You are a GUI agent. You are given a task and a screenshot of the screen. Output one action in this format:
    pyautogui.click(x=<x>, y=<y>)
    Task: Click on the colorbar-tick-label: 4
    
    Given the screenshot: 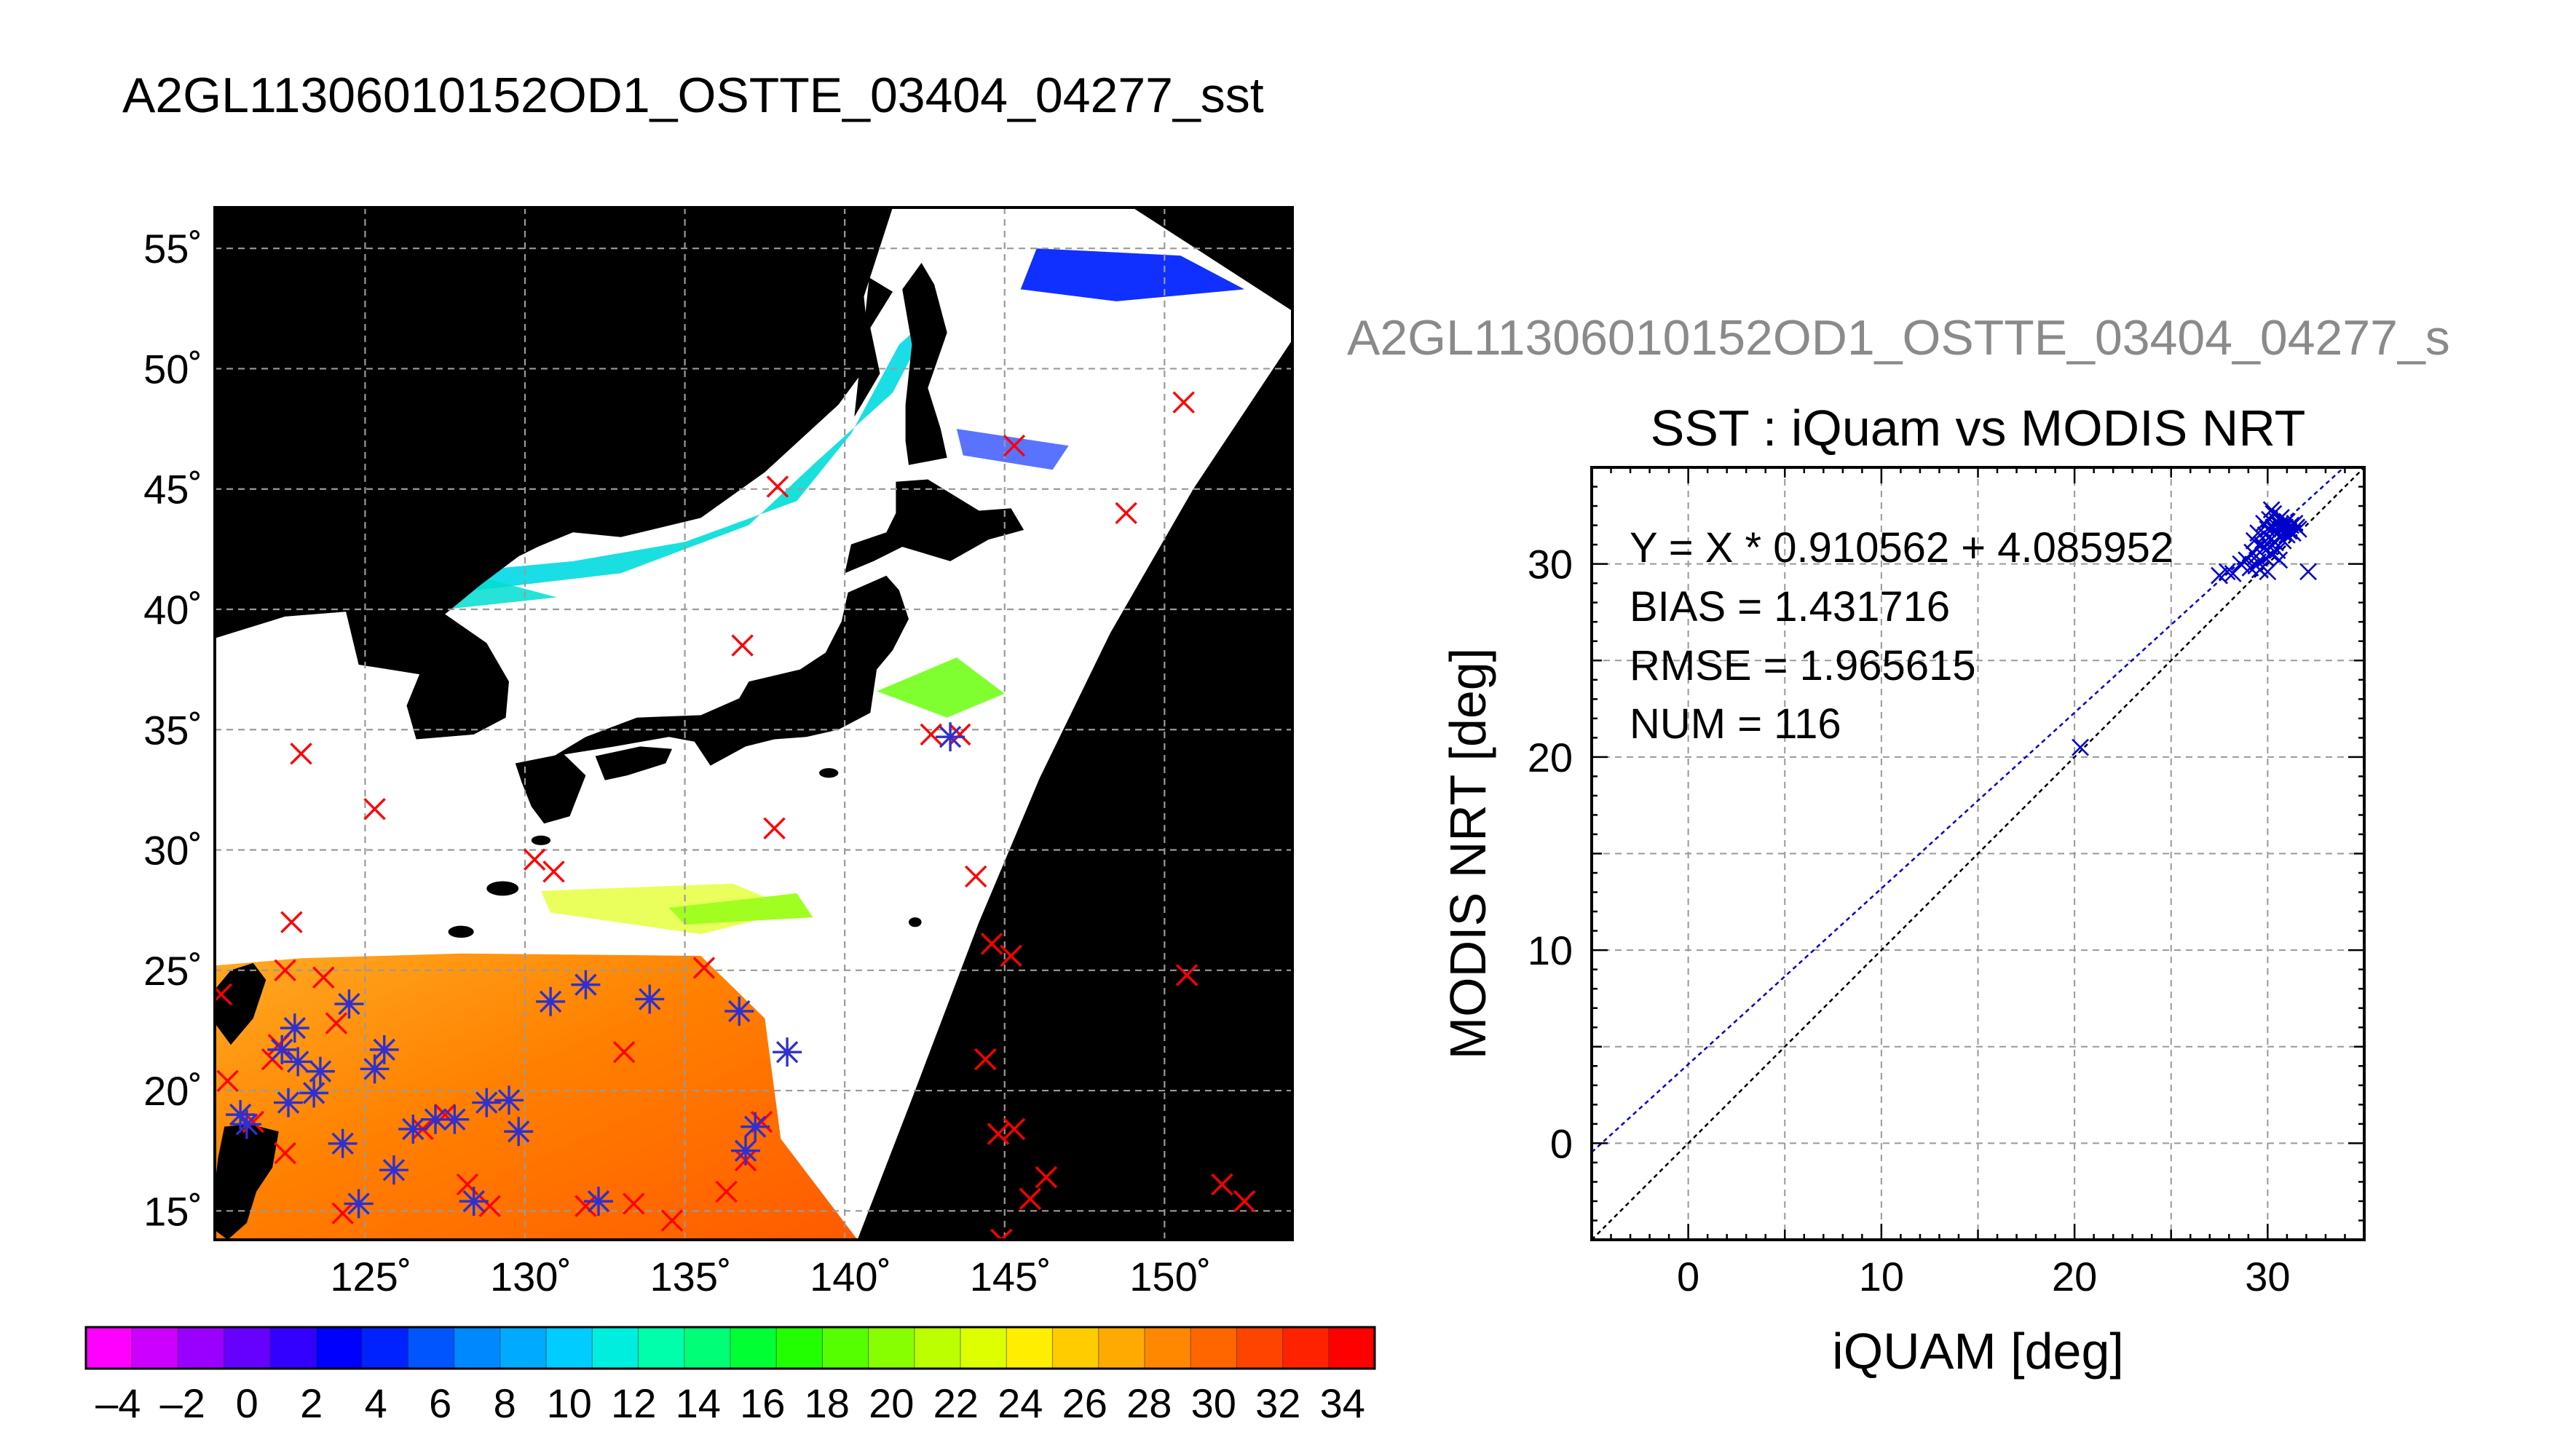 What is the action you would take?
    pyautogui.click(x=376, y=1403)
    